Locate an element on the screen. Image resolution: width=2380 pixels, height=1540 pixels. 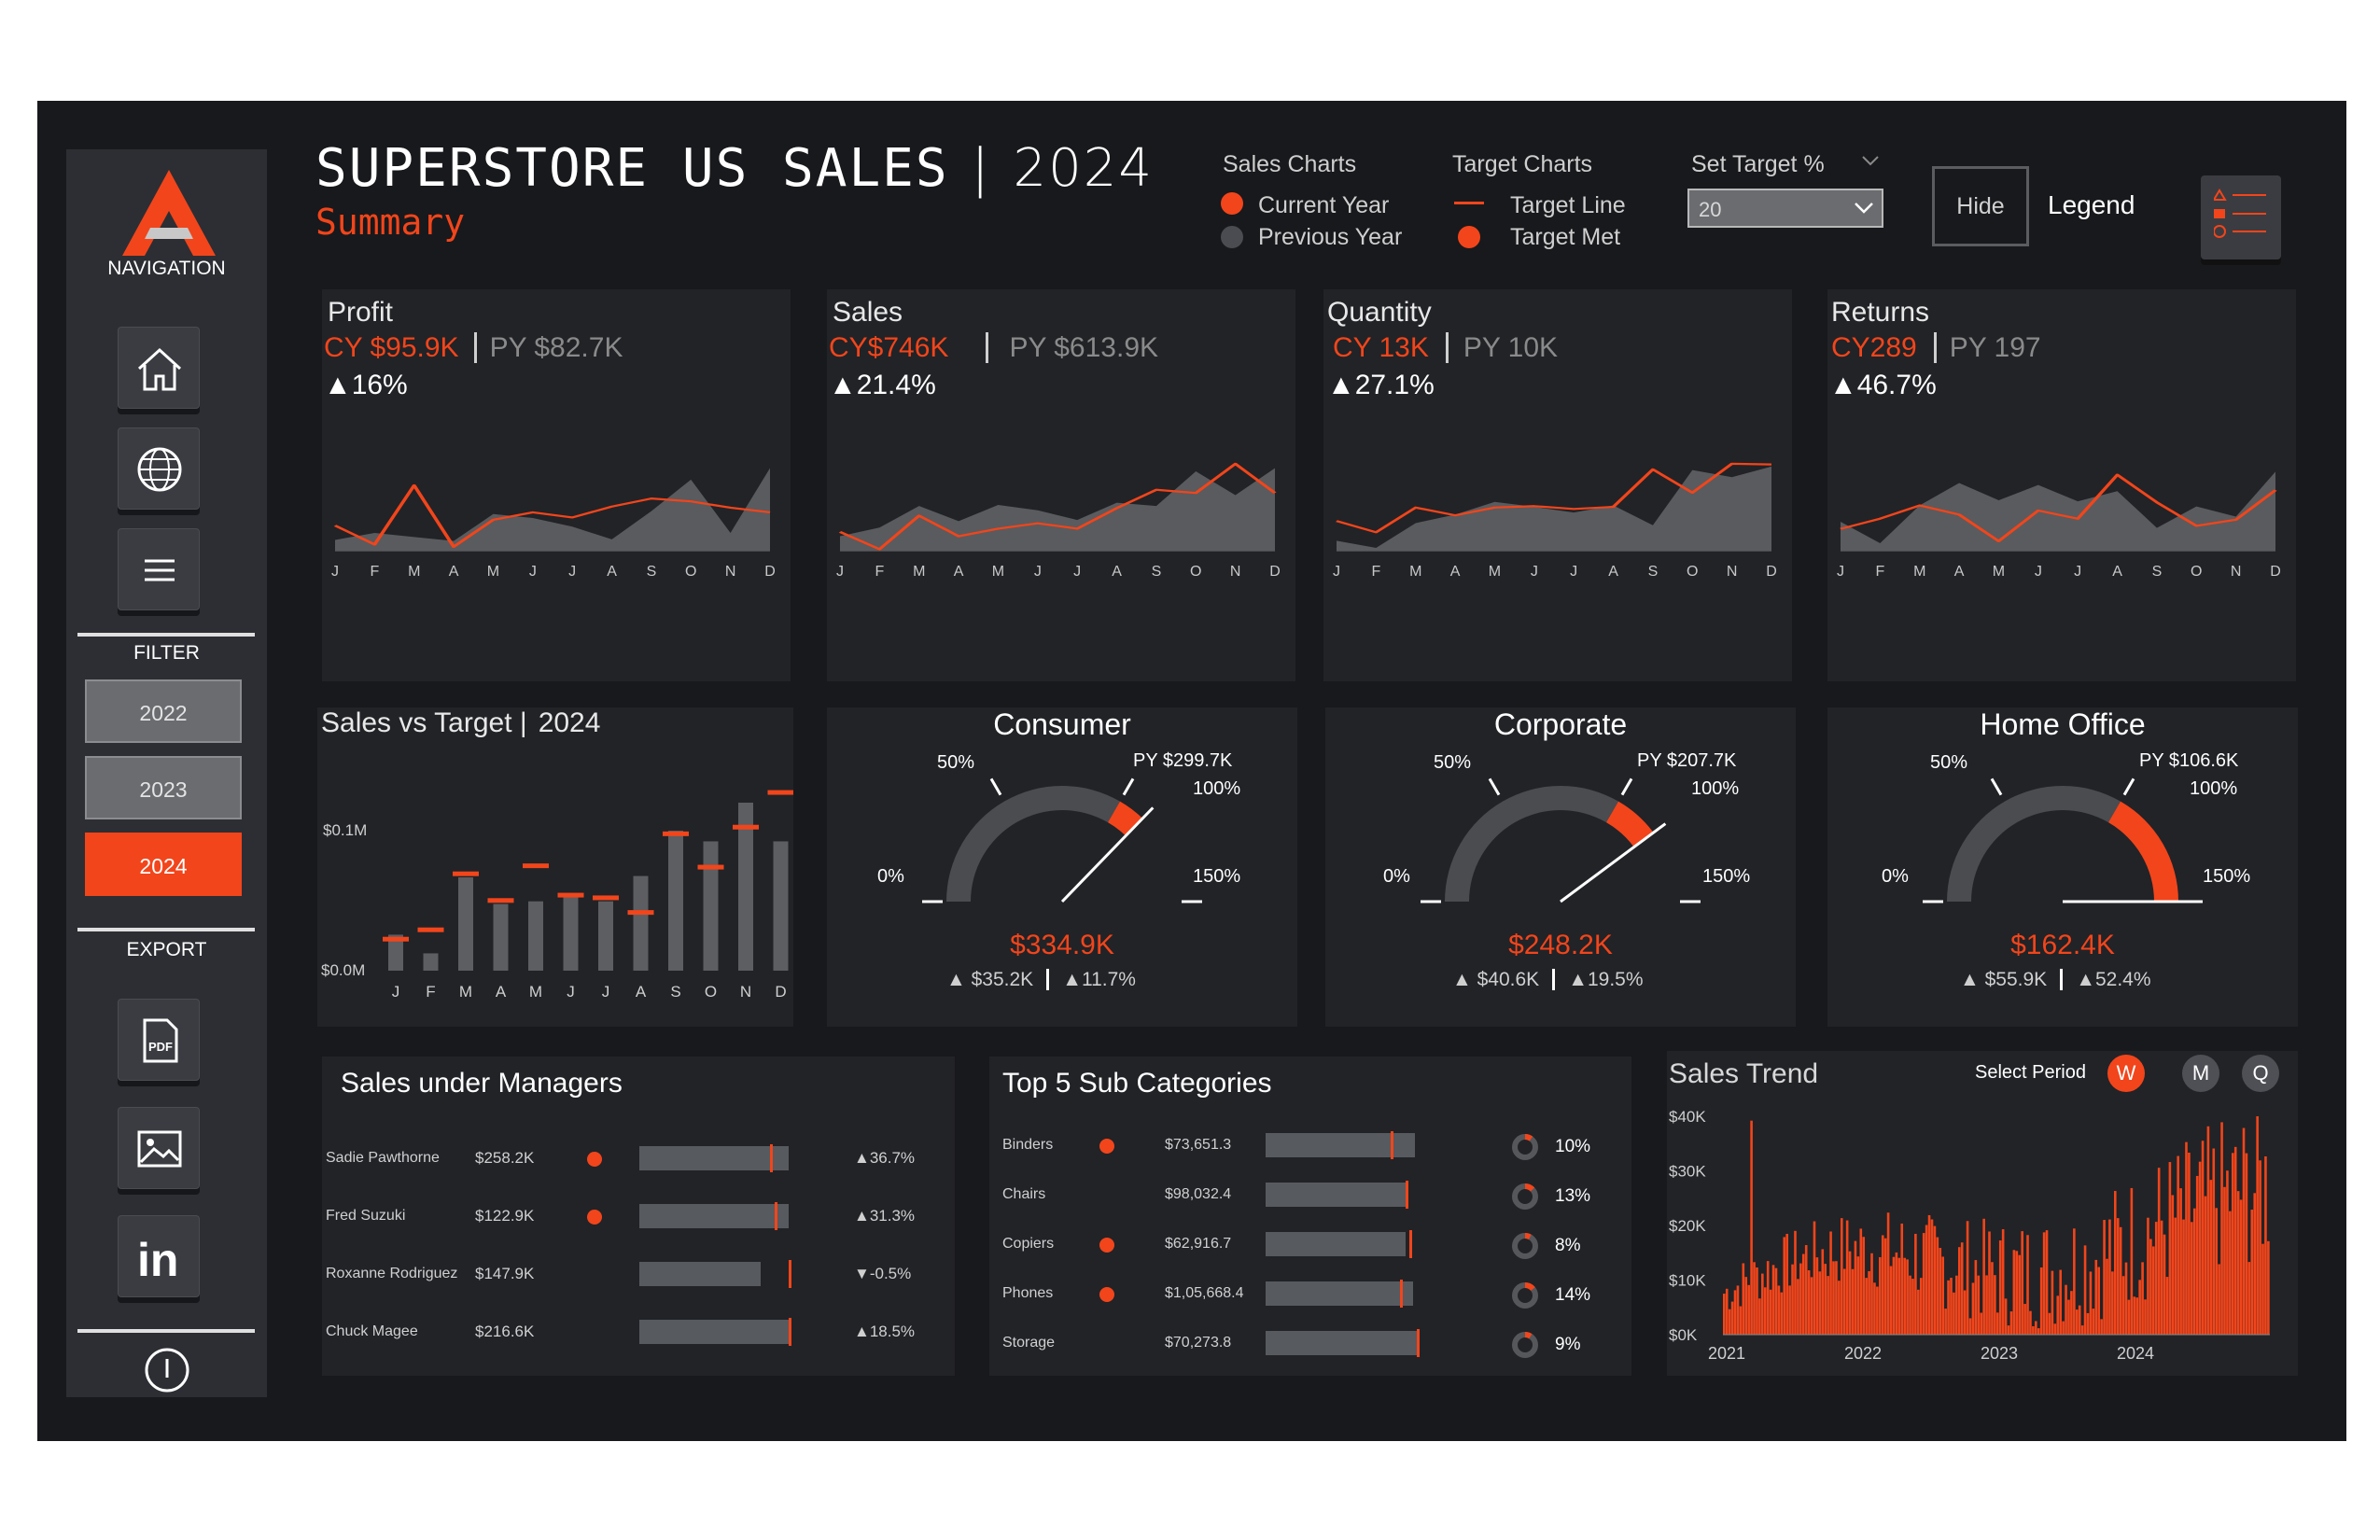
gauge-value: $334.9K is located at coordinates (1062, 945).